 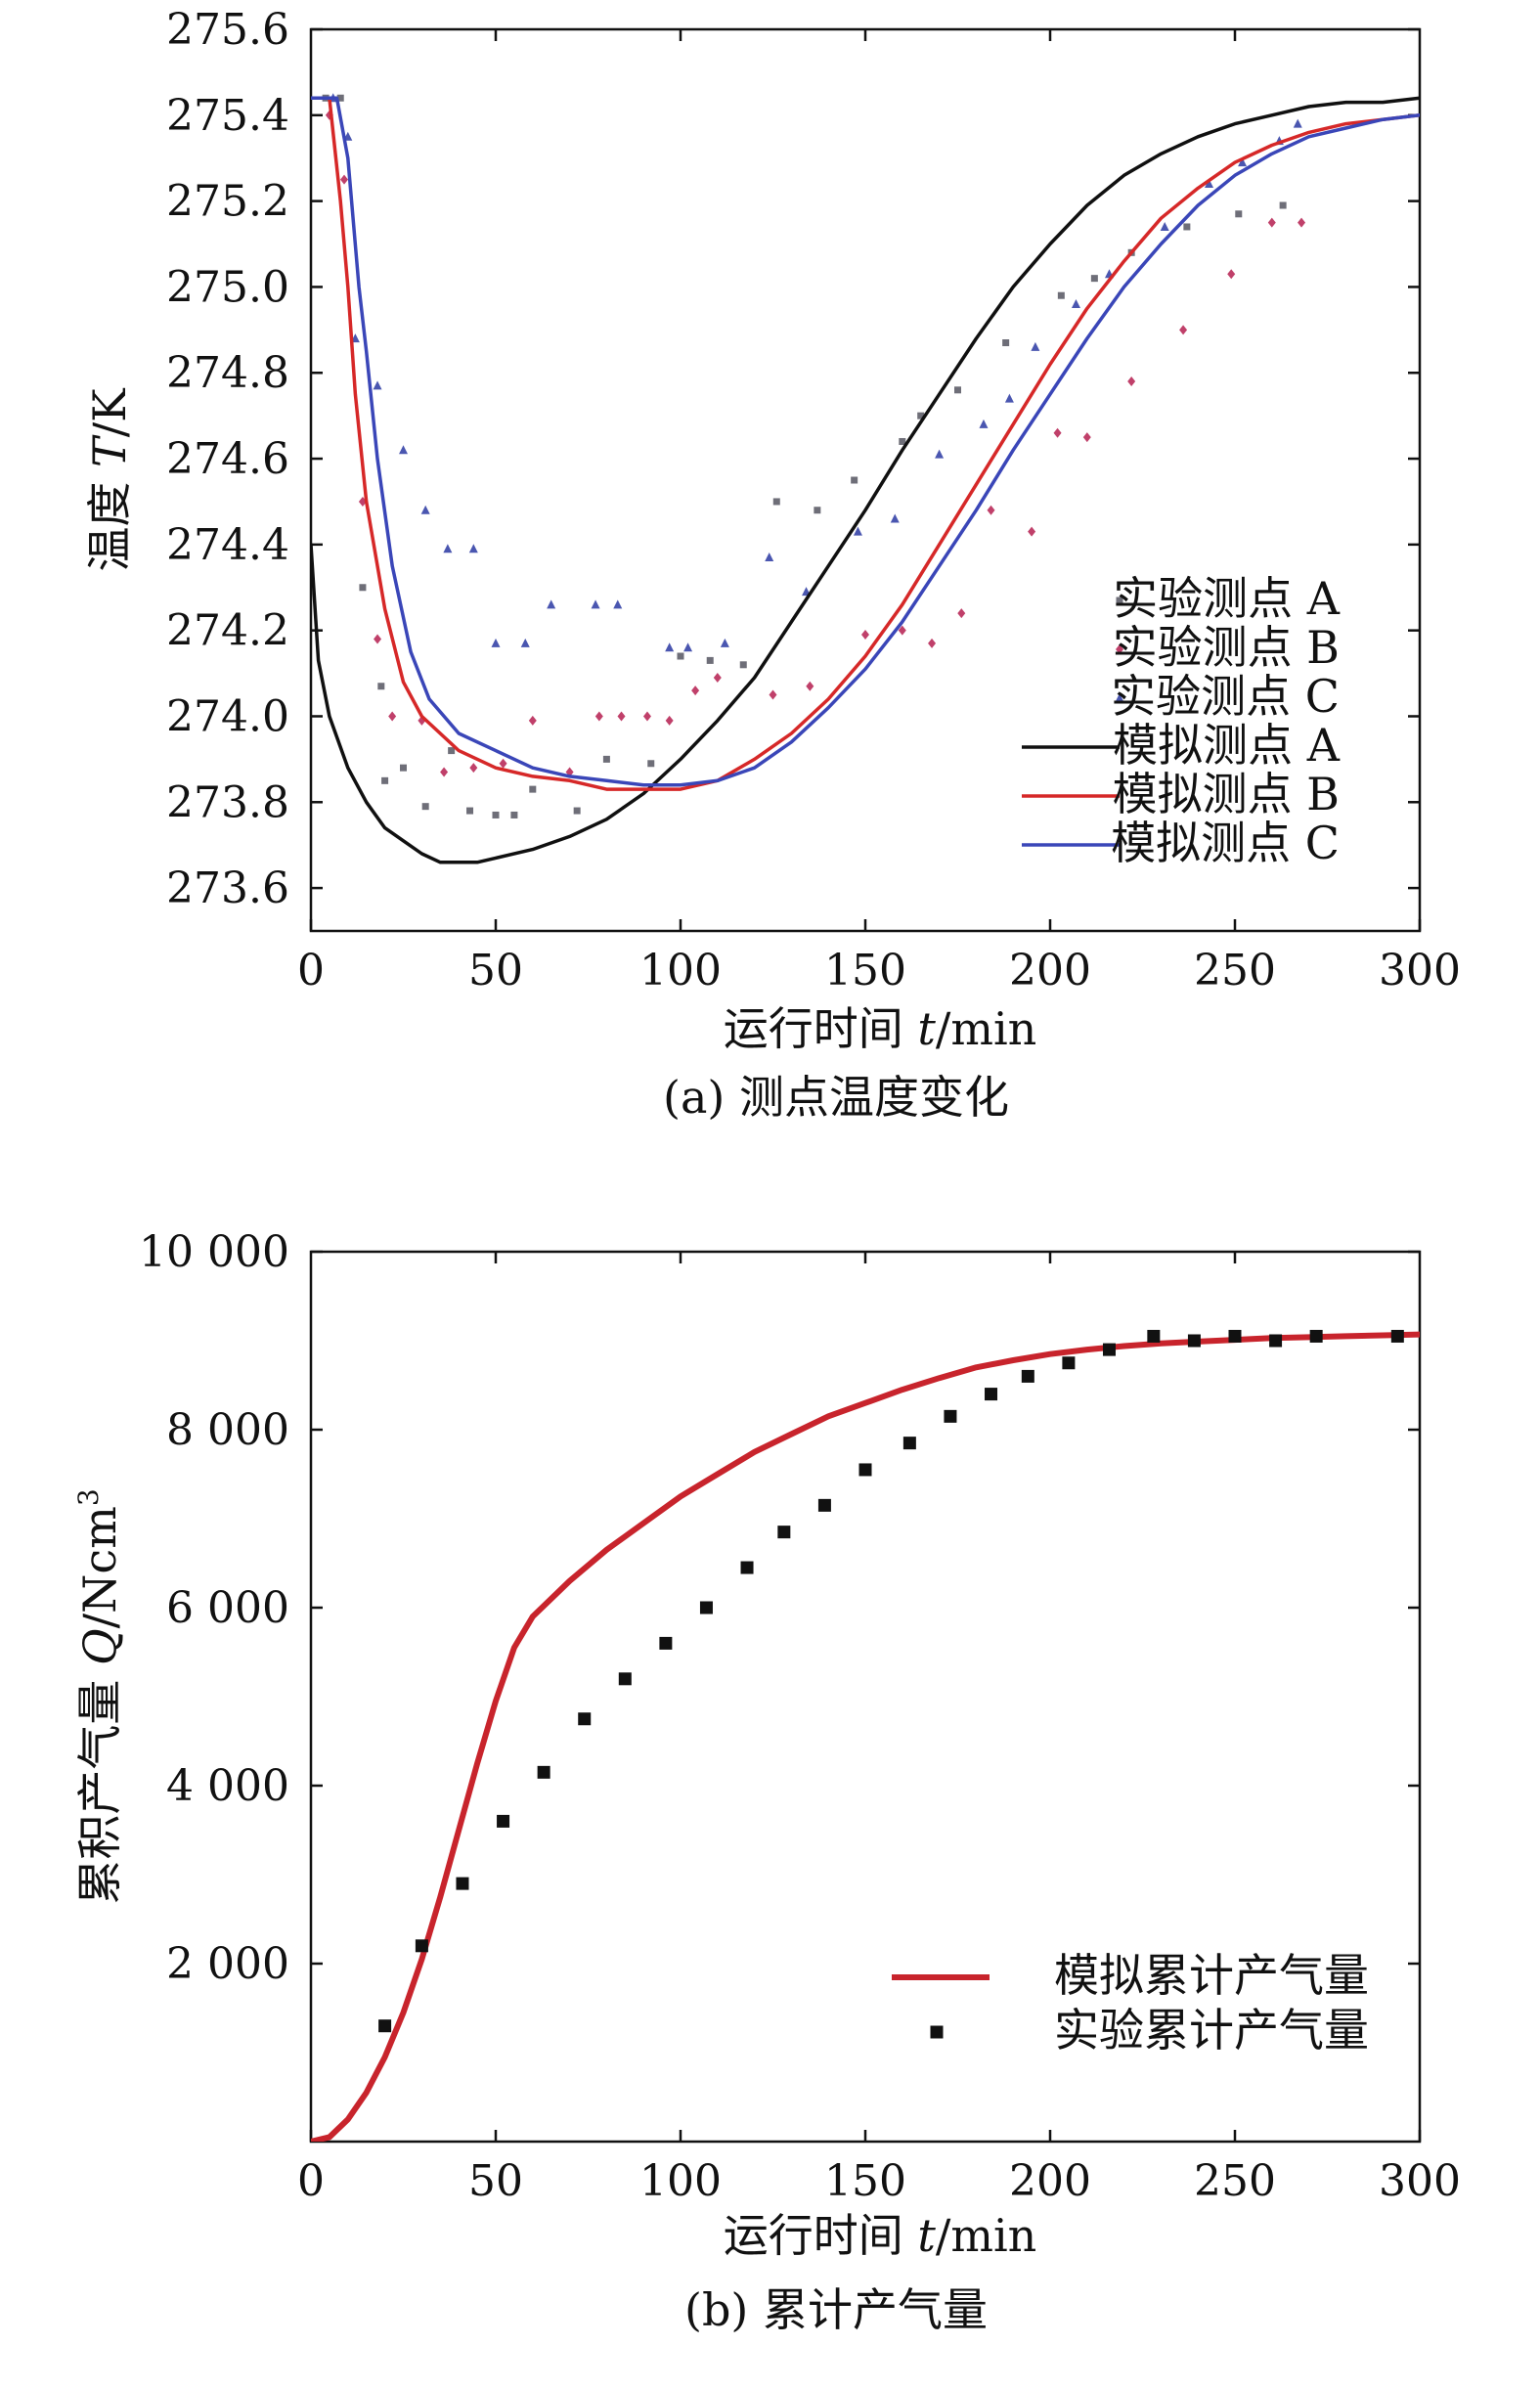 I want to click on legend-item: 模拟测点 A, so click(x=1181, y=746).